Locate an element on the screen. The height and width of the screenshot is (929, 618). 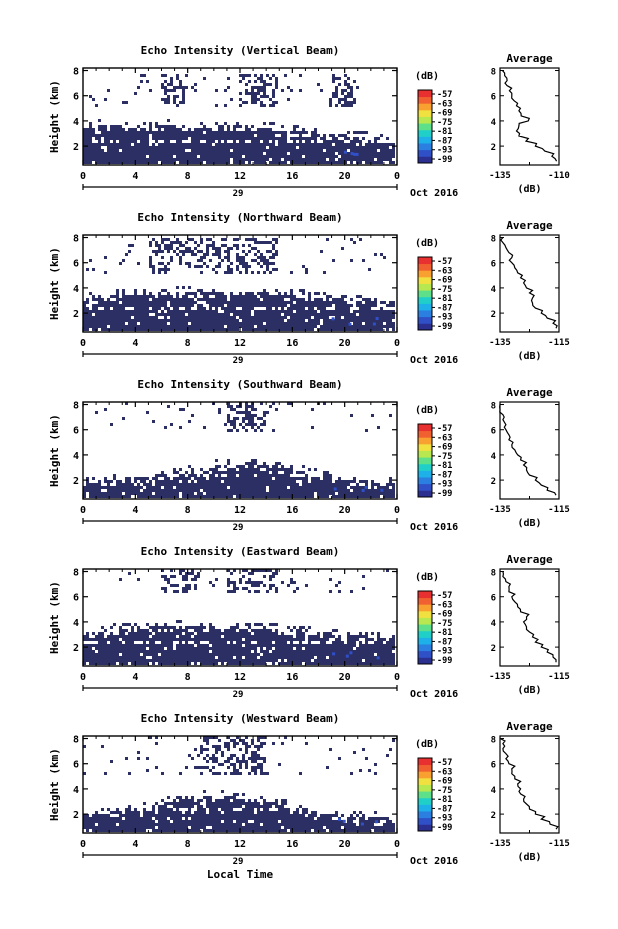
x-tick-label: 8 is located at coordinates (188, 343).